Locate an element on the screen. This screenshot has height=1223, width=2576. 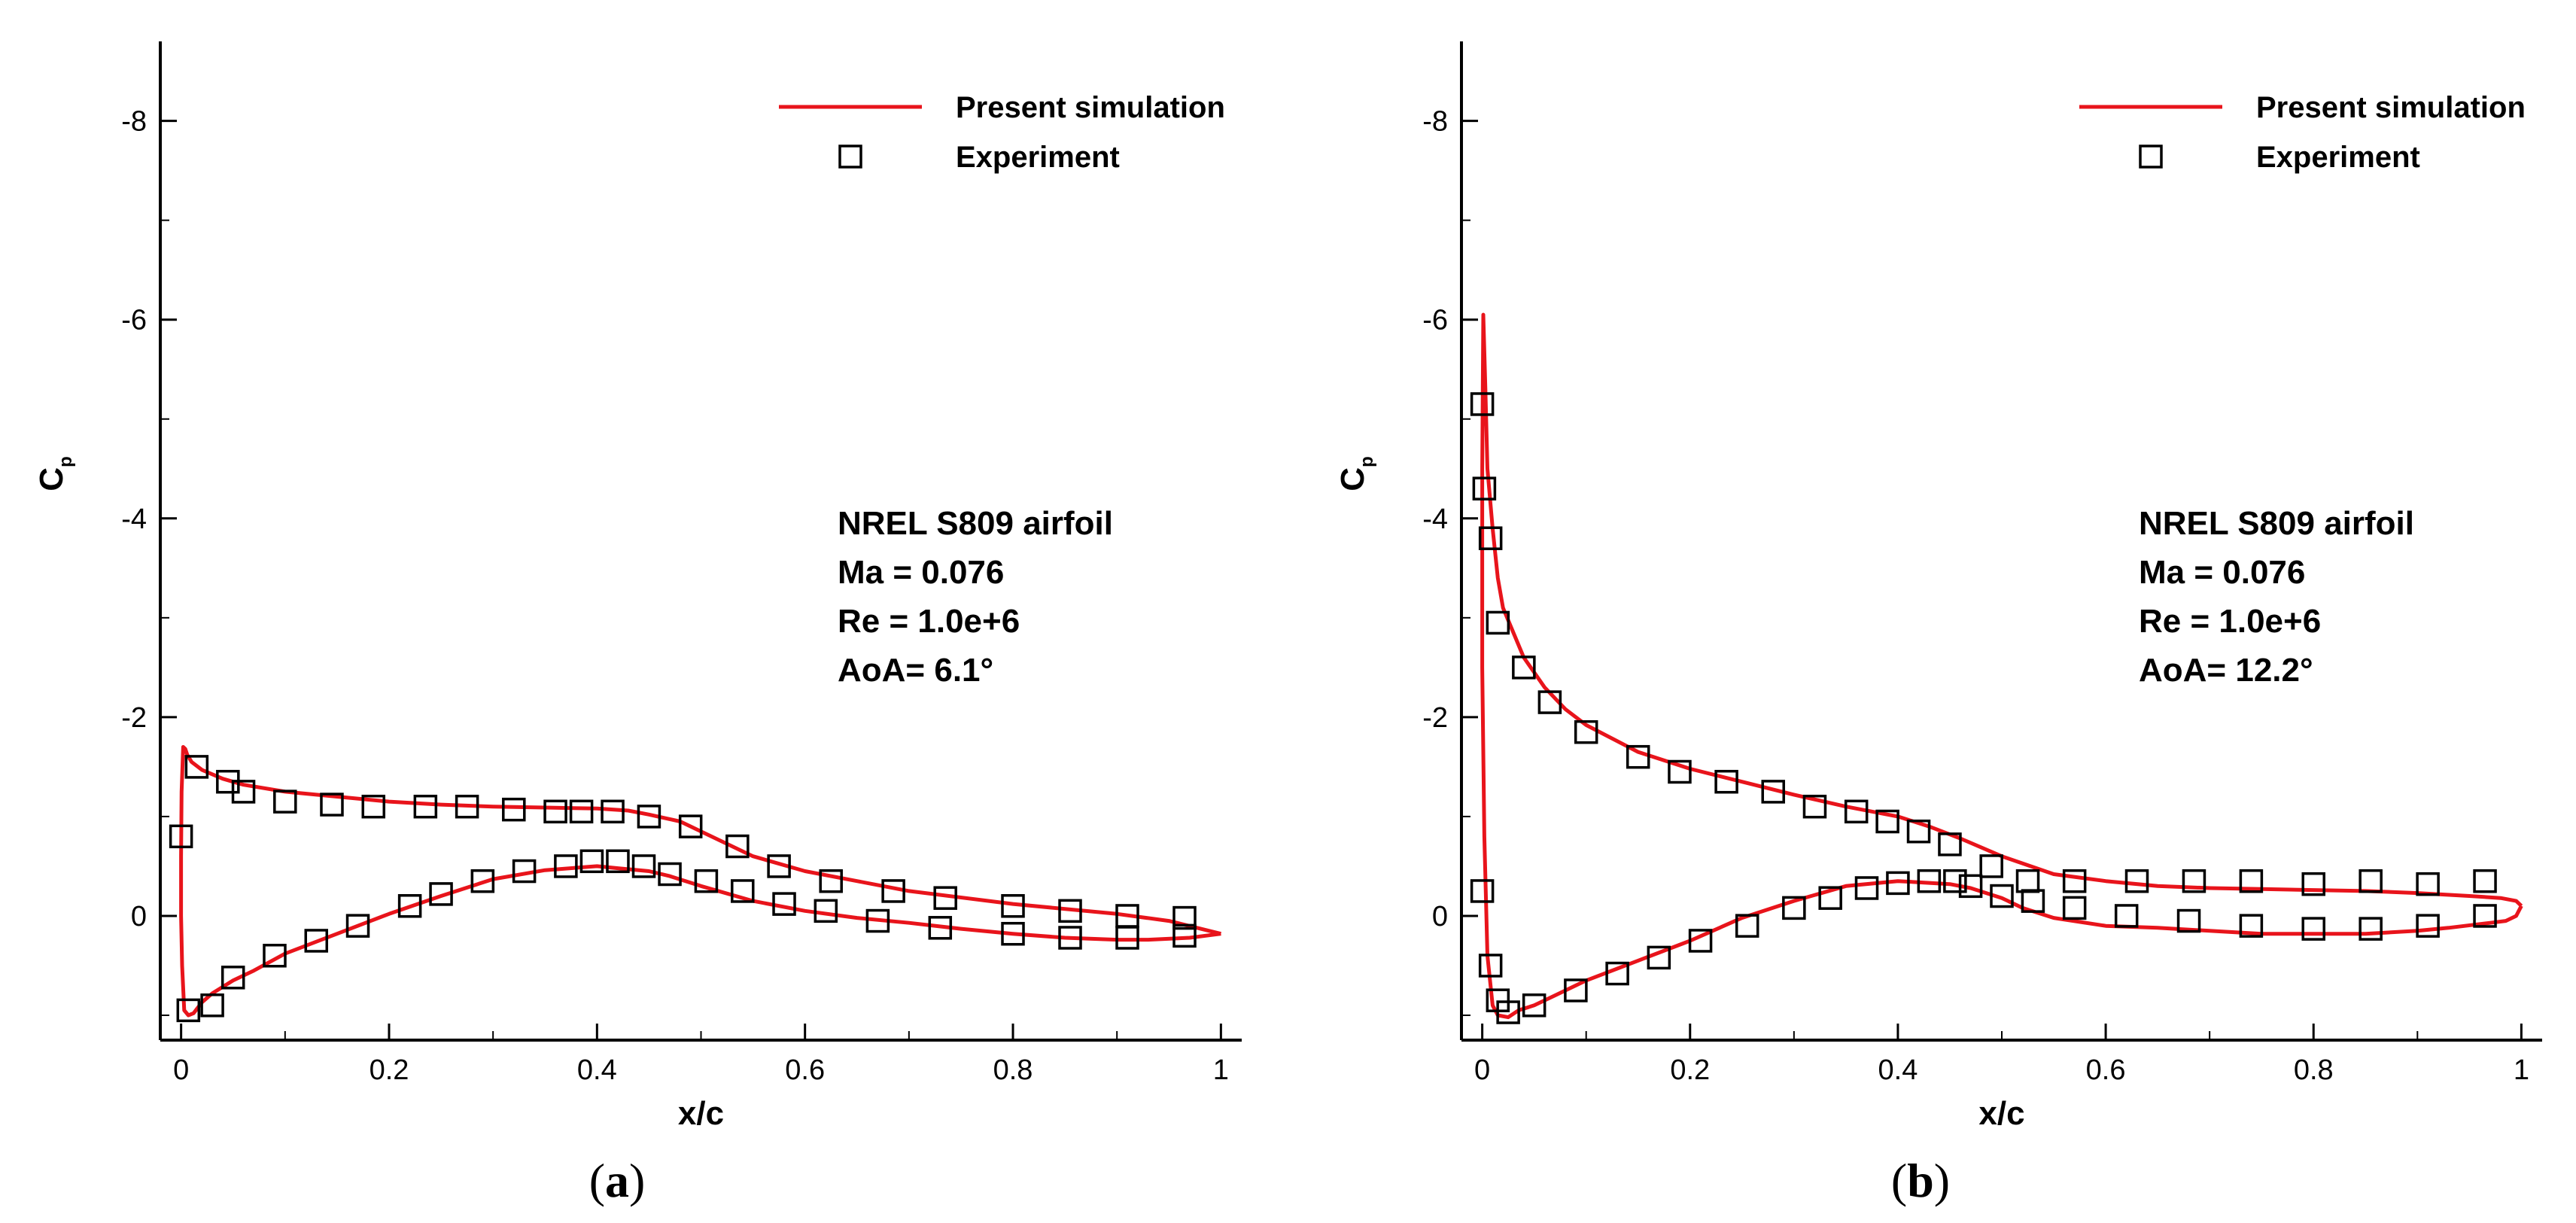
panel-label-open: ( is located at coordinates (597, 1180).